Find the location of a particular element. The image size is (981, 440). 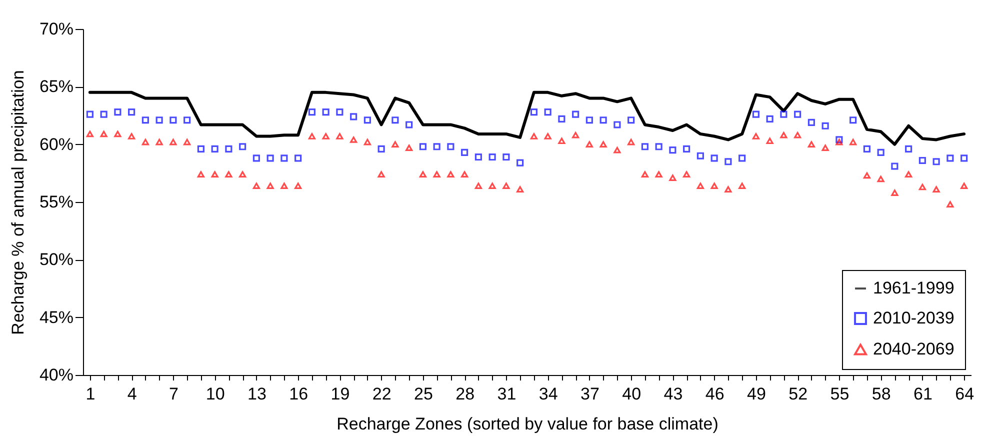

y-axis-title: Recharge % of annual precipitation is located at coordinates (18, 202).